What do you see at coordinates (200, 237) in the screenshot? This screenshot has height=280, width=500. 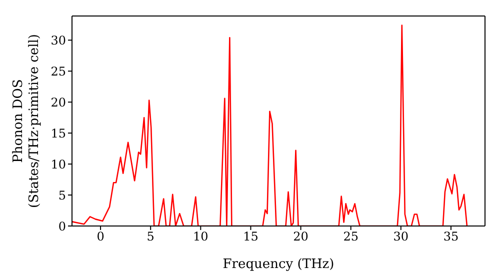 I see `x-tick-label: 10` at bounding box center [200, 237].